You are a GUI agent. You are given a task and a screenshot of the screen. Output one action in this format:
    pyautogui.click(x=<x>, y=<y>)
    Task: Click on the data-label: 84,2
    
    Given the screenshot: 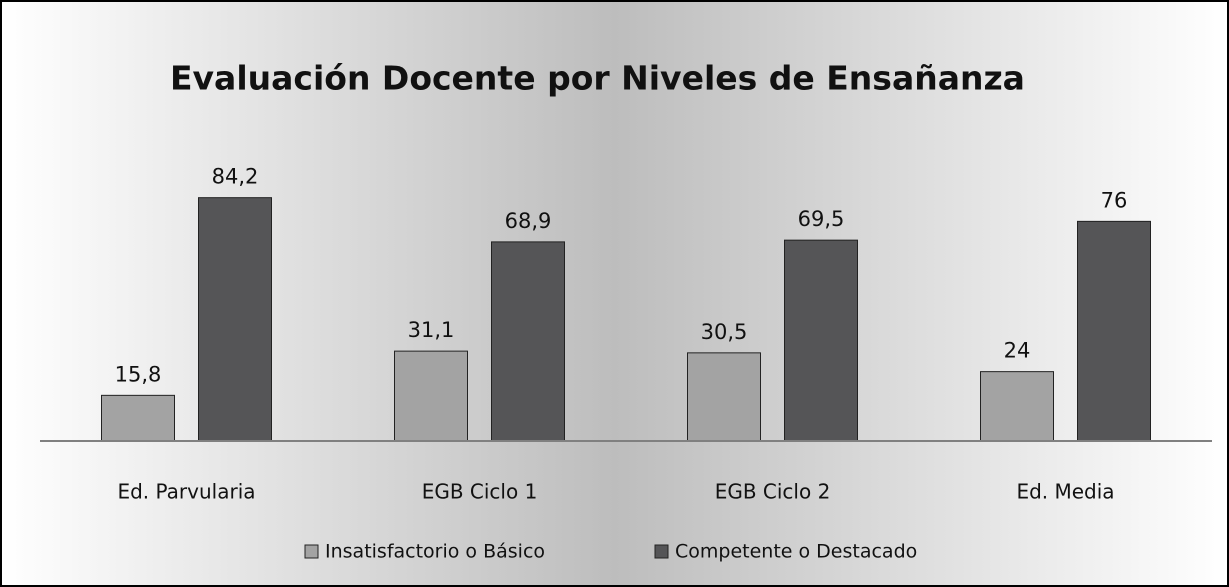 What is the action you would take?
    pyautogui.click(x=235, y=177)
    